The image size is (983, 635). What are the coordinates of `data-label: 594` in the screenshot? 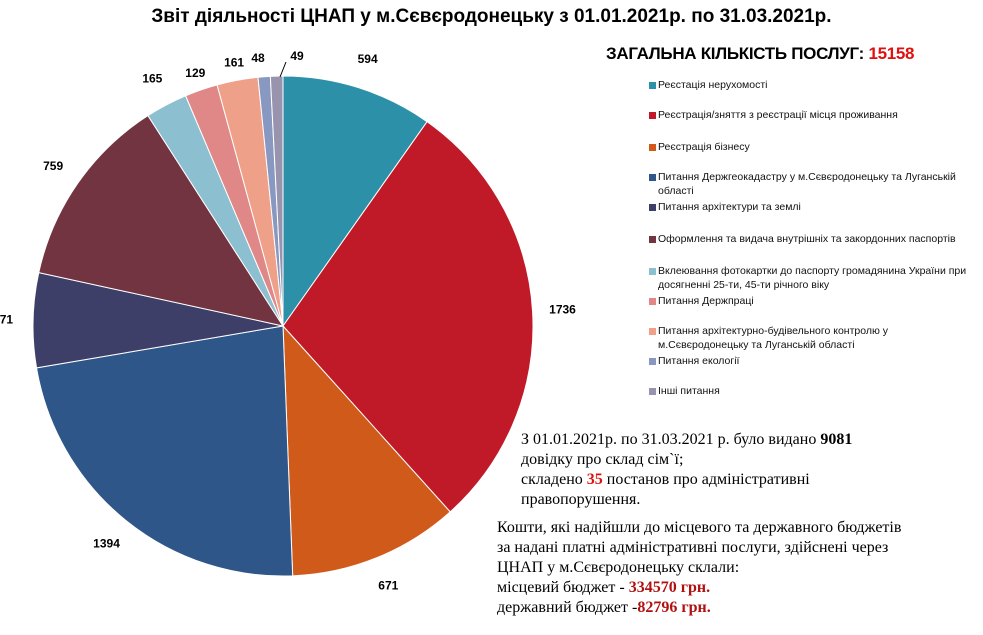 It's located at (368, 59).